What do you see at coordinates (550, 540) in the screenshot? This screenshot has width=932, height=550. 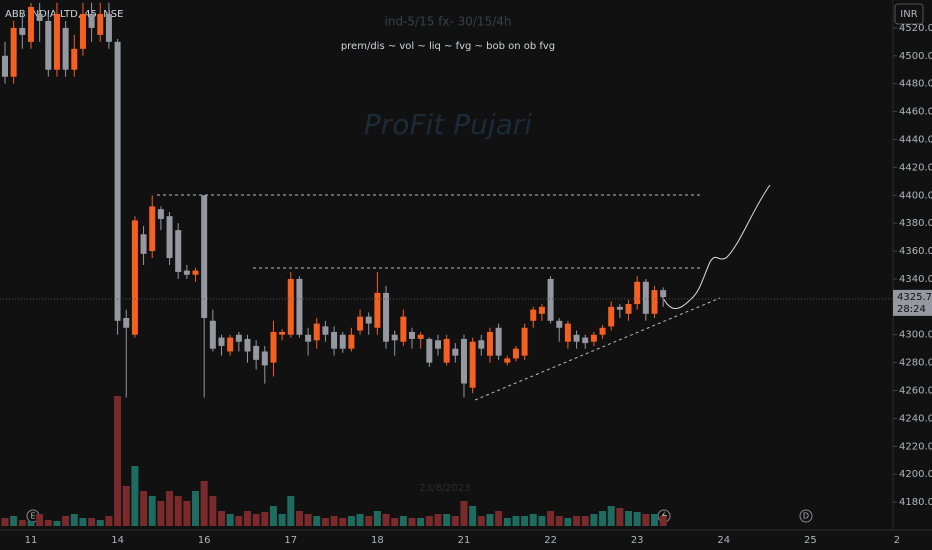 I see `x-tick-label: 22` at bounding box center [550, 540].